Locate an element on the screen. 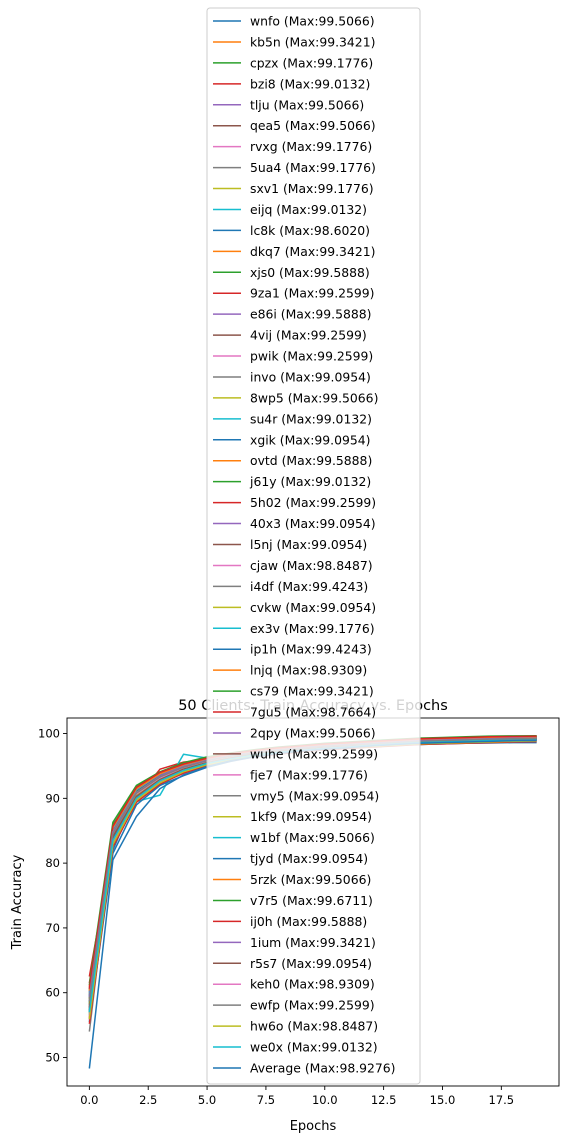  x-tick-label: 10.0 is located at coordinates (325, 1100).